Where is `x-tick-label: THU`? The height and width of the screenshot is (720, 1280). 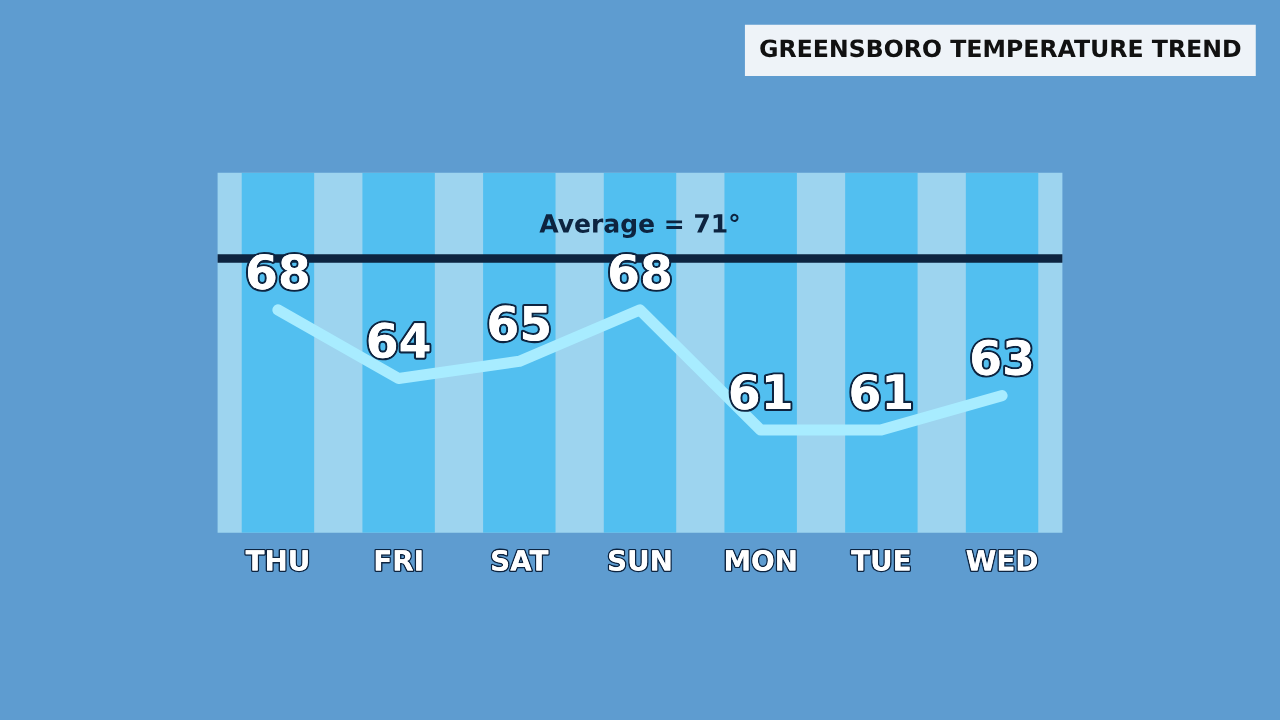
x-tick-label: THU is located at coordinates (276, 560).